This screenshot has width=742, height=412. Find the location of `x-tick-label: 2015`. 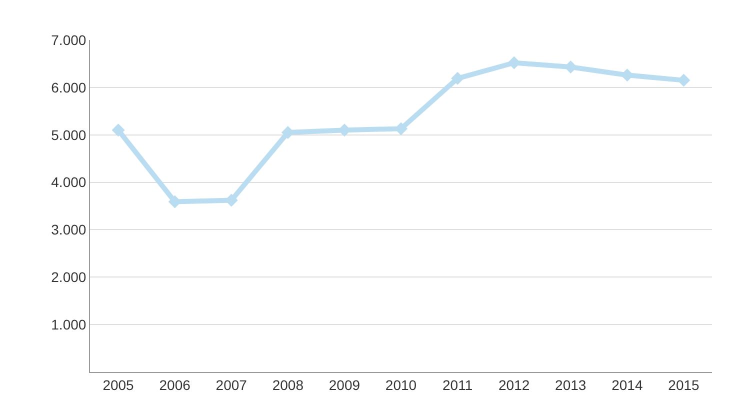

x-tick-label: 2015 is located at coordinates (684, 384).